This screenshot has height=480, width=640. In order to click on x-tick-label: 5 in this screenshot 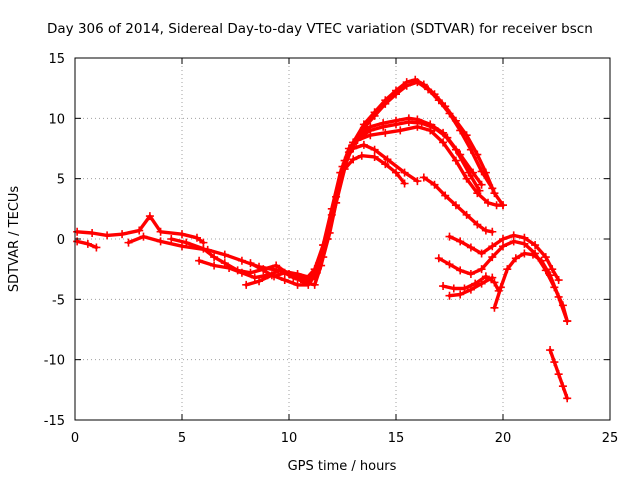, I will do `click(182, 438)`.